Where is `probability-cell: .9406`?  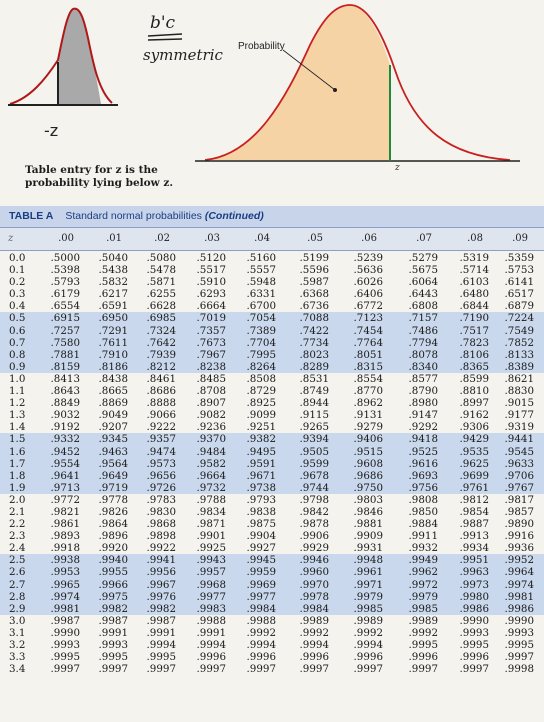 probability-cell: .9406 is located at coordinates (368, 439).